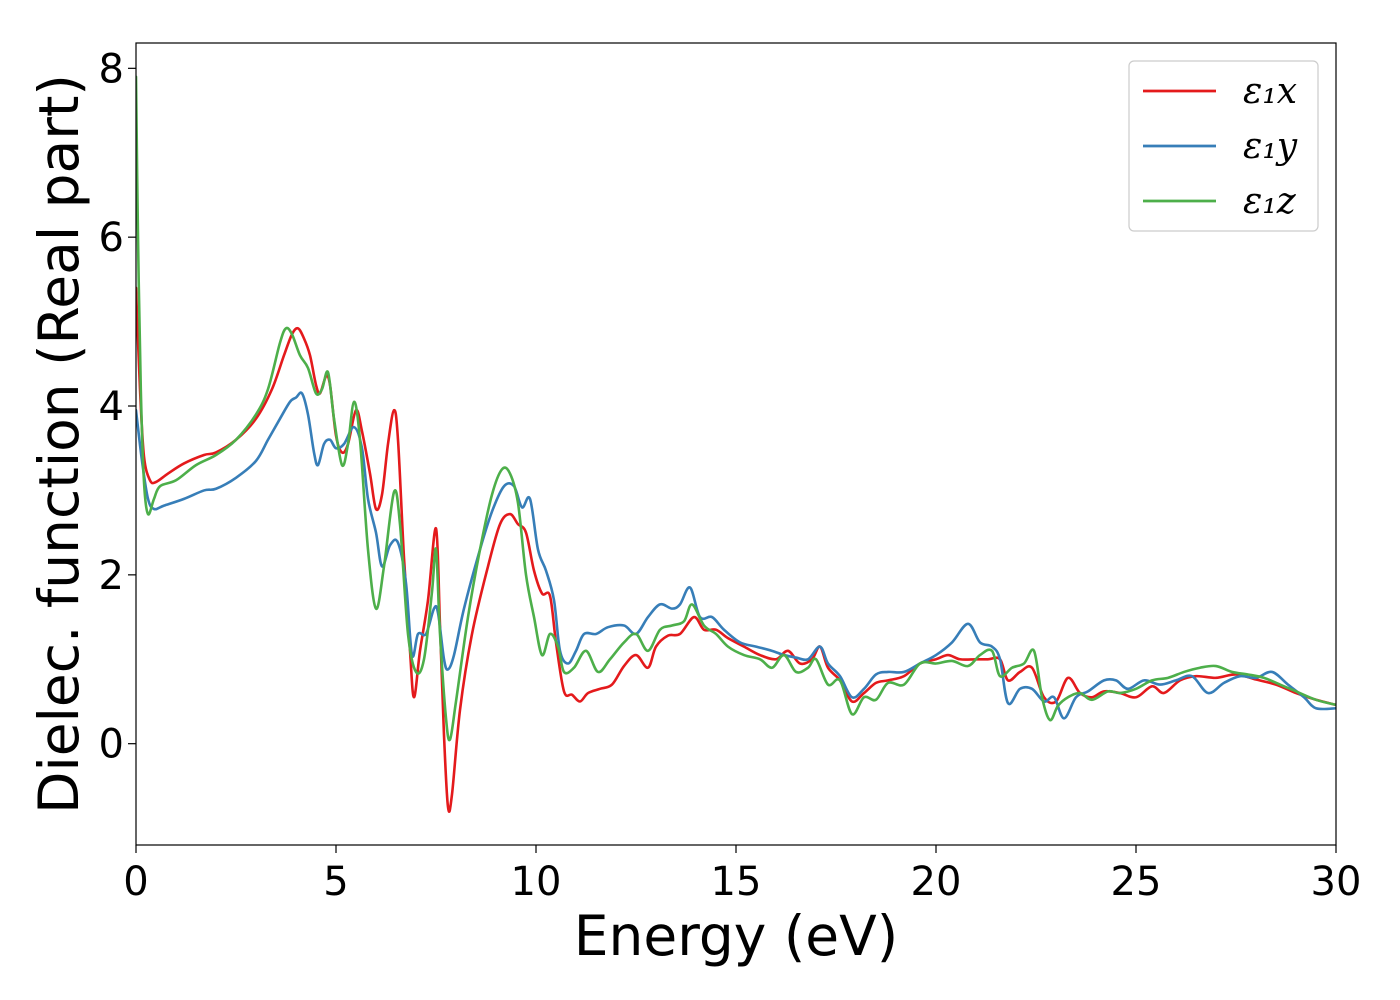 The height and width of the screenshot is (1000, 1400). I want to click on legend-label: ε₁x, so click(1270, 91).